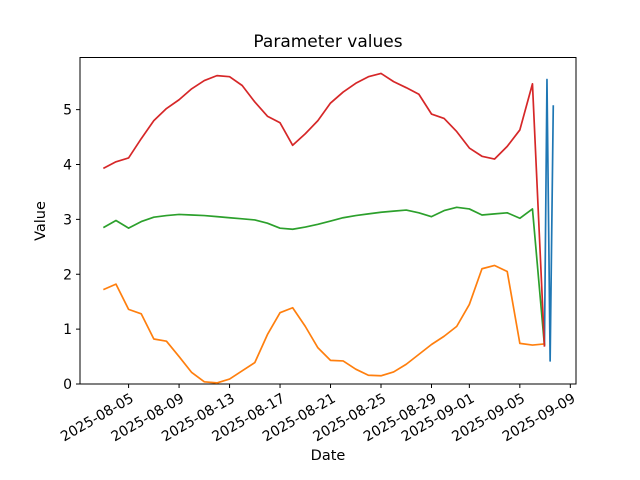 This screenshot has height=480, width=640. Describe the element at coordinates (67, 275) in the screenshot. I see `y-tick-label: 2` at that location.